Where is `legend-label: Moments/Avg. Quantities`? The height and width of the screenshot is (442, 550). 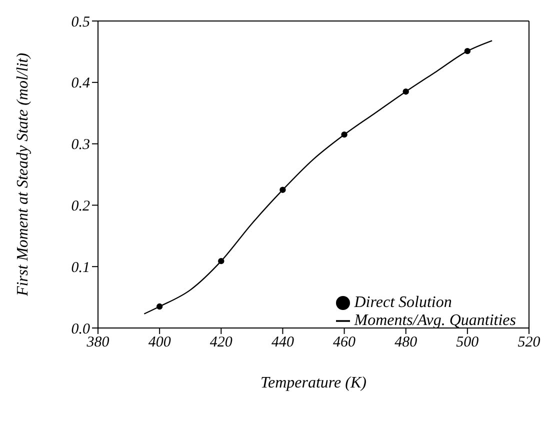 legend-label: Moments/Avg. Quantities is located at coordinates (435, 320).